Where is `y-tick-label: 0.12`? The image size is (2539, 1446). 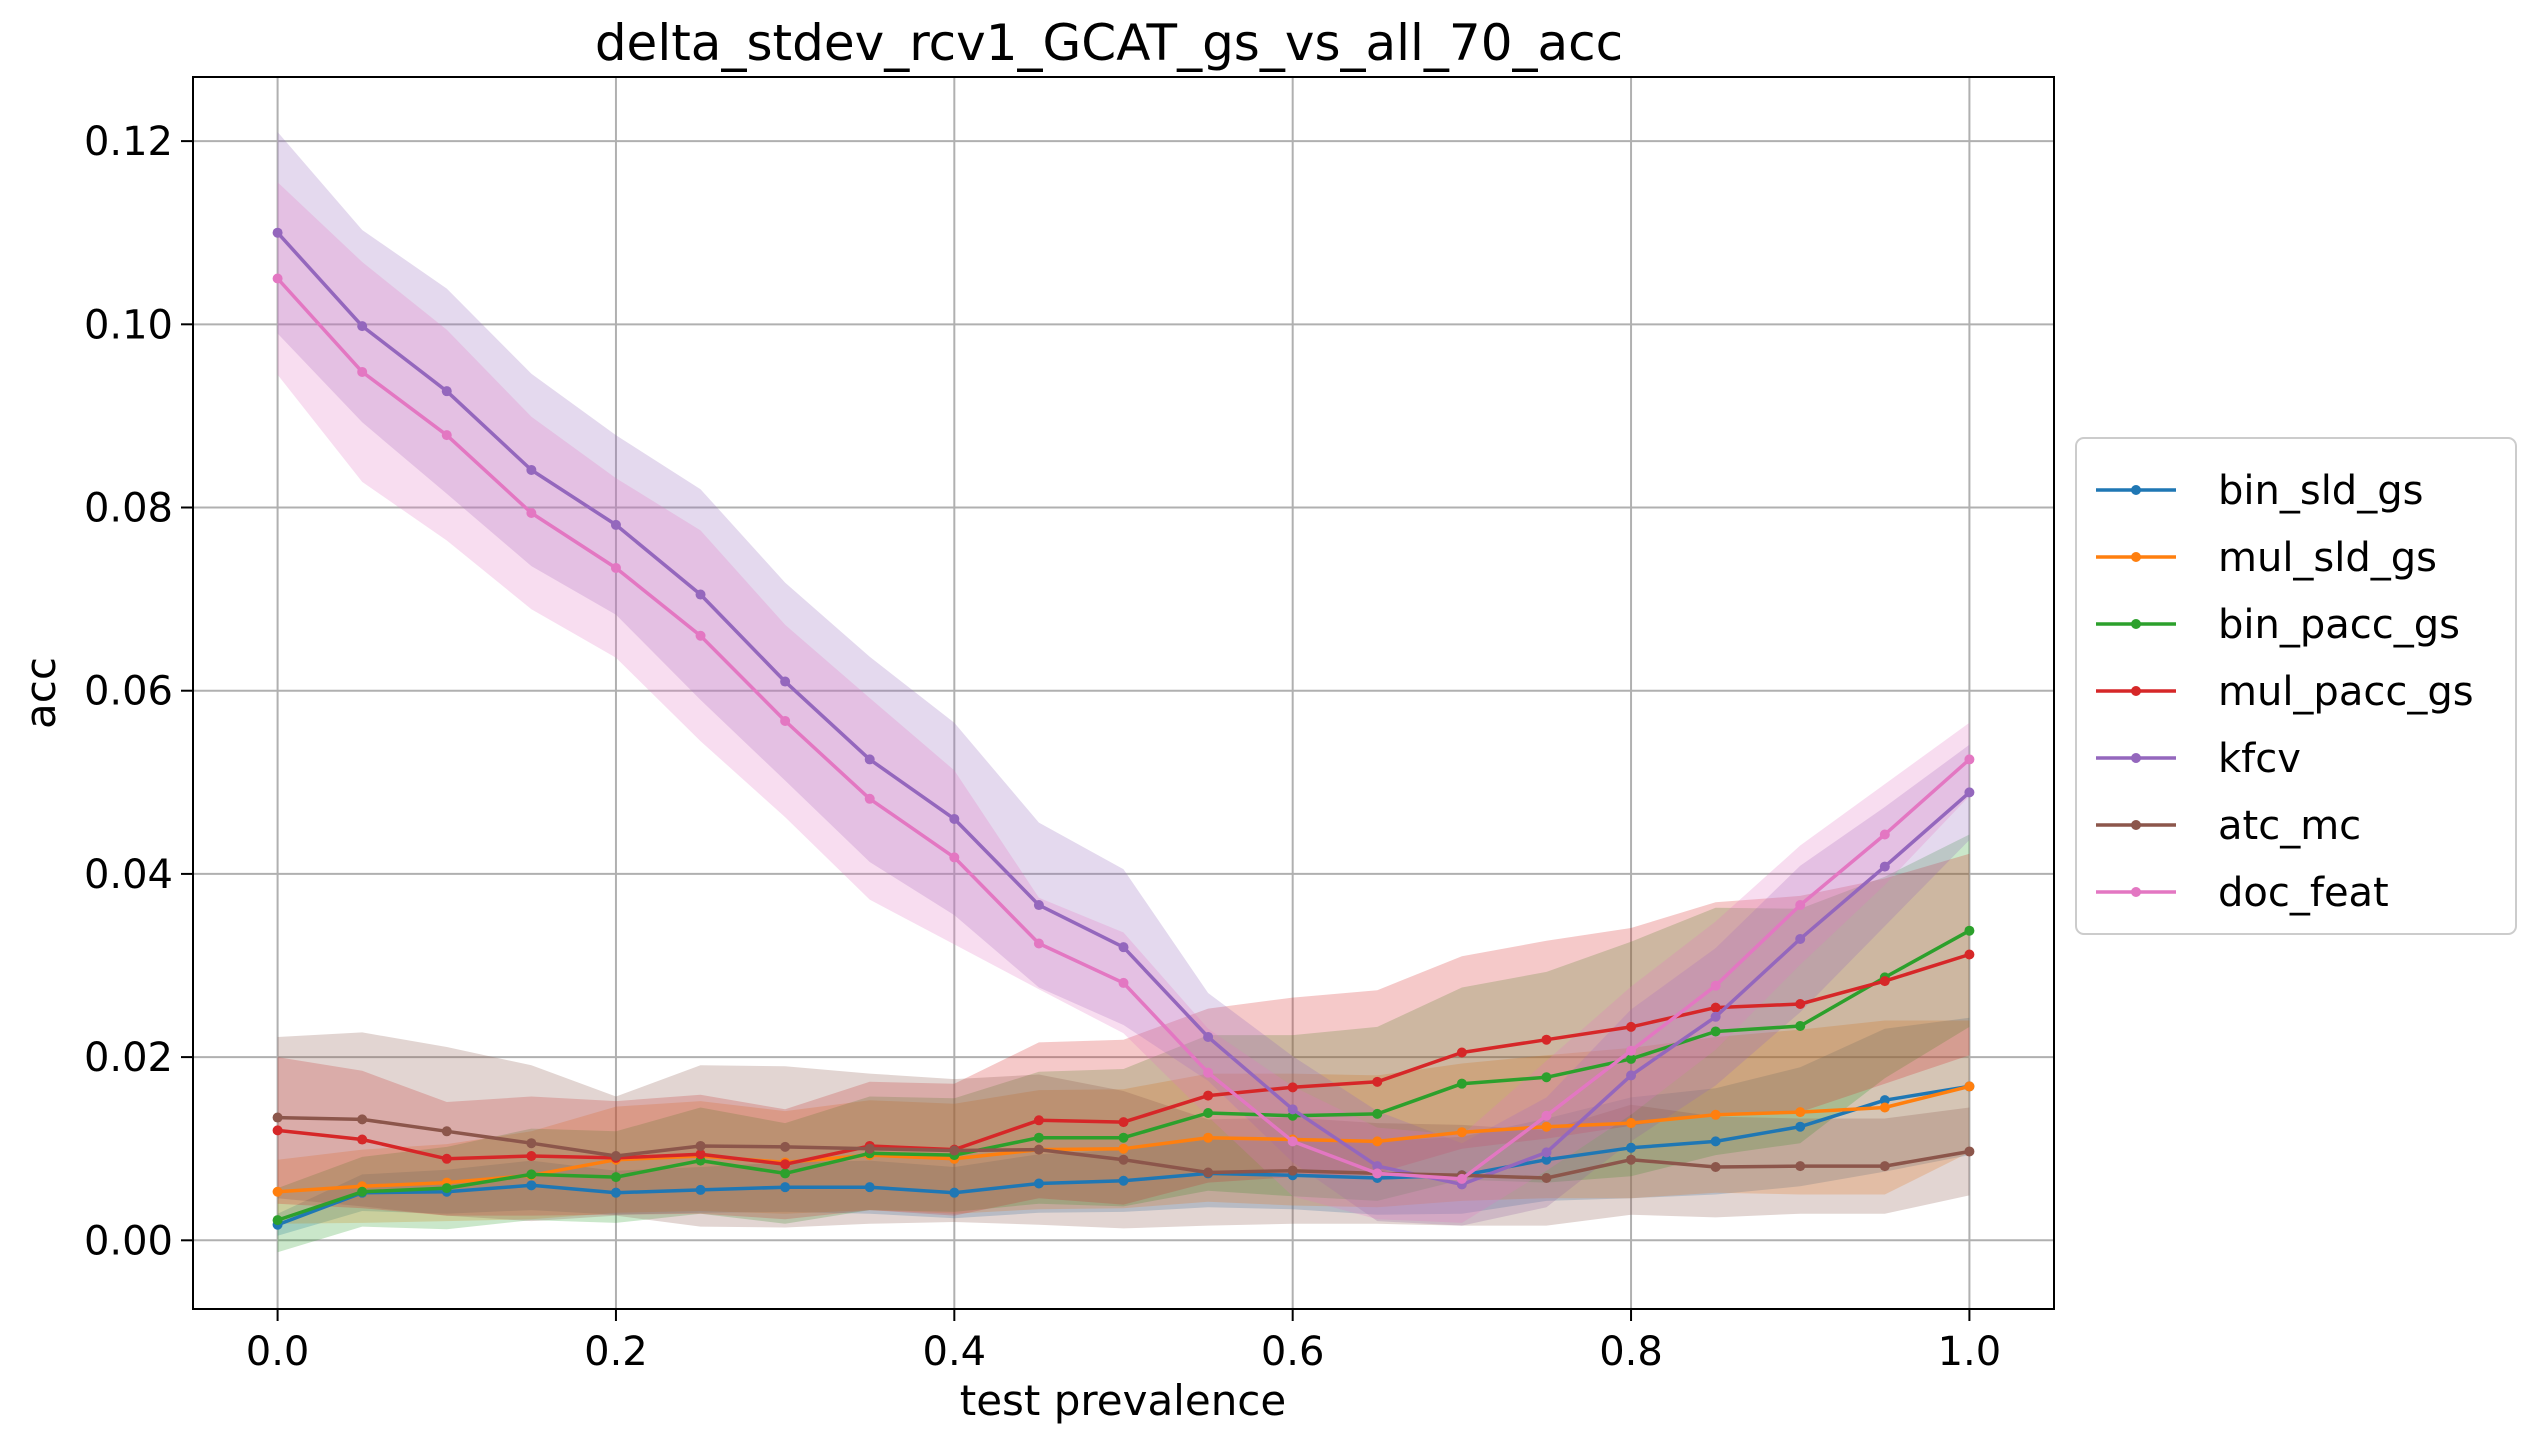 y-tick-label: 0.12 is located at coordinates (128, 142).